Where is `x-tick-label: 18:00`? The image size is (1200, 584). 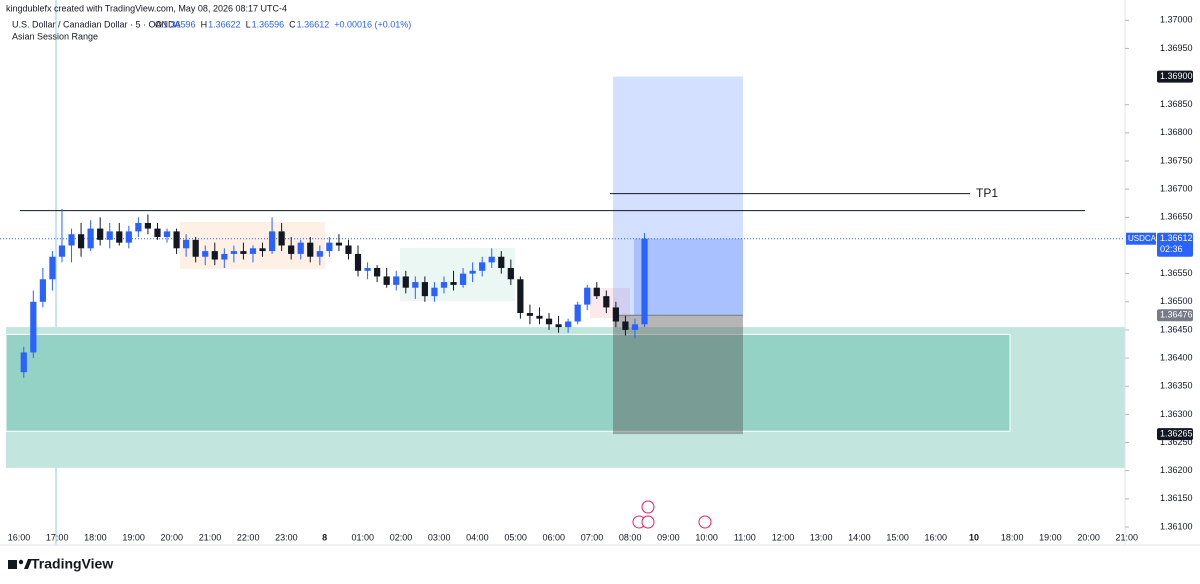 x-tick-label: 18:00 is located at coordinates (1012, 537).